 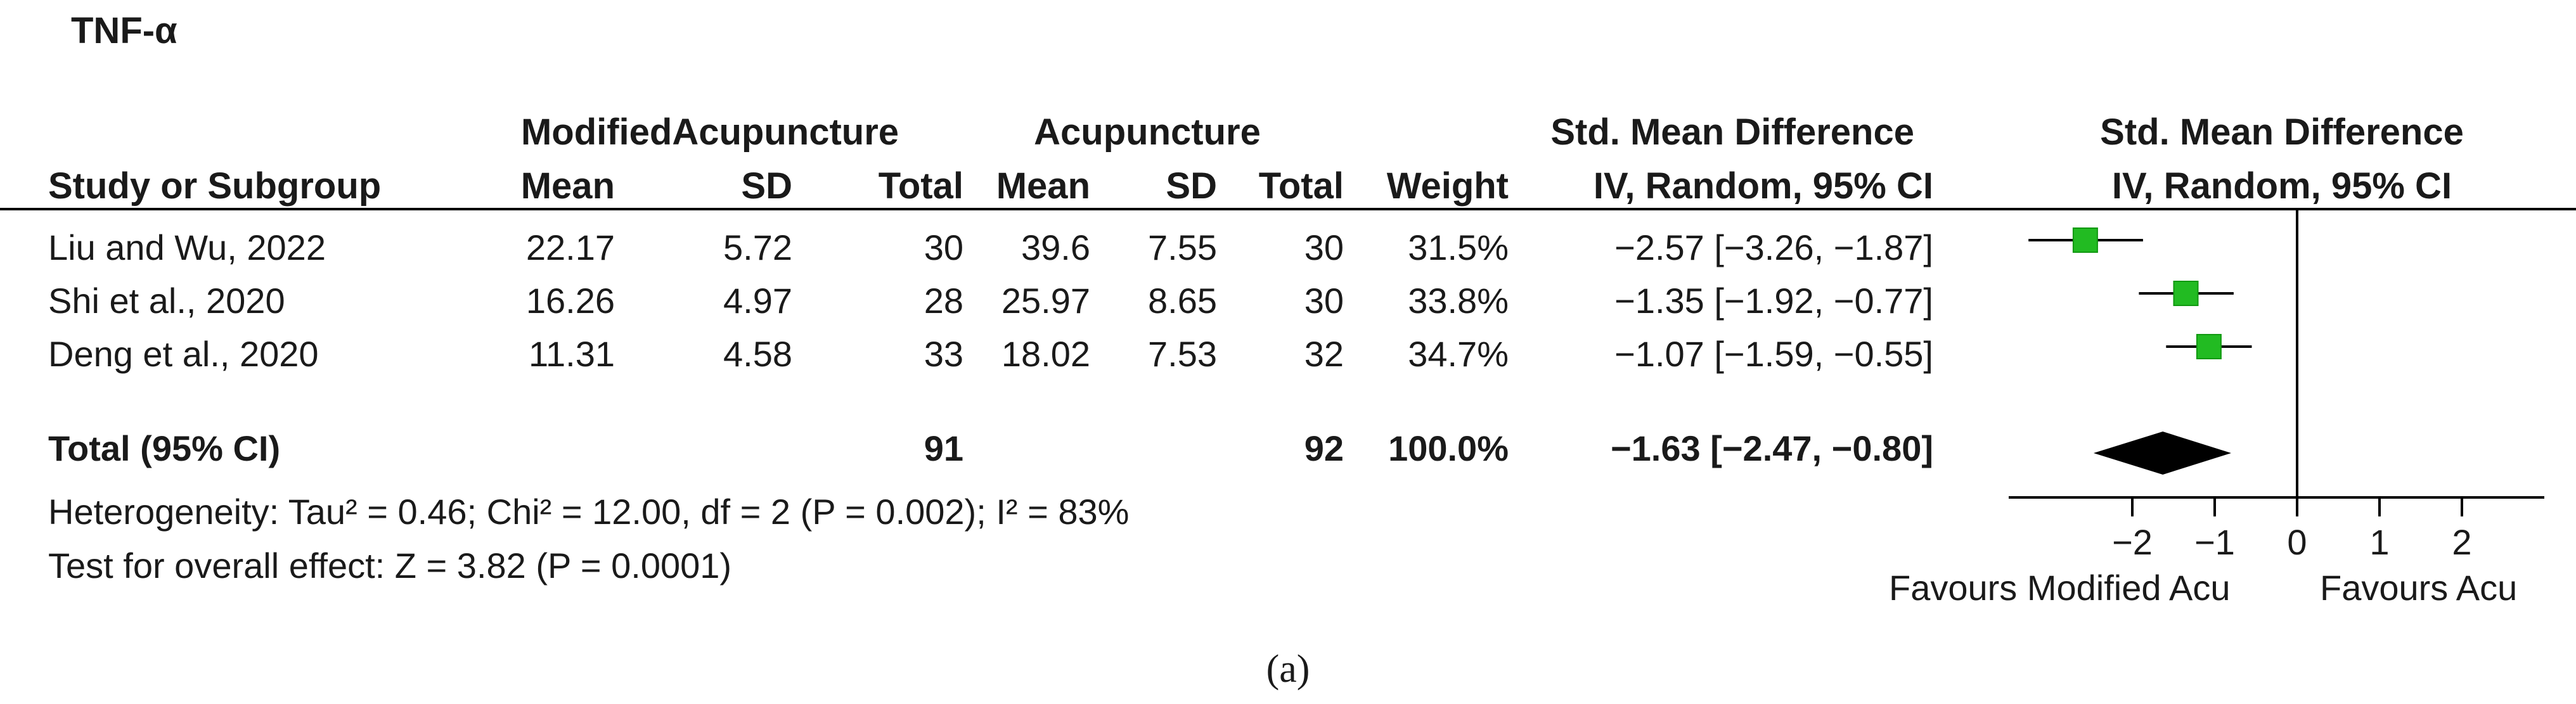 What do you see at coordinates (2132, 542) in the screenshot?
I see `x-tick-label: −2` at bounding box center [2132, 542].